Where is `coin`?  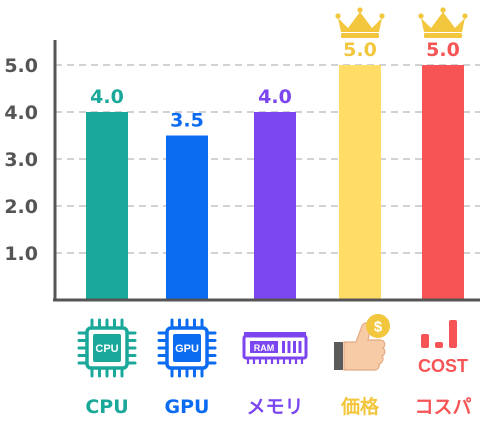 coin is located at coordinates (378, 326).